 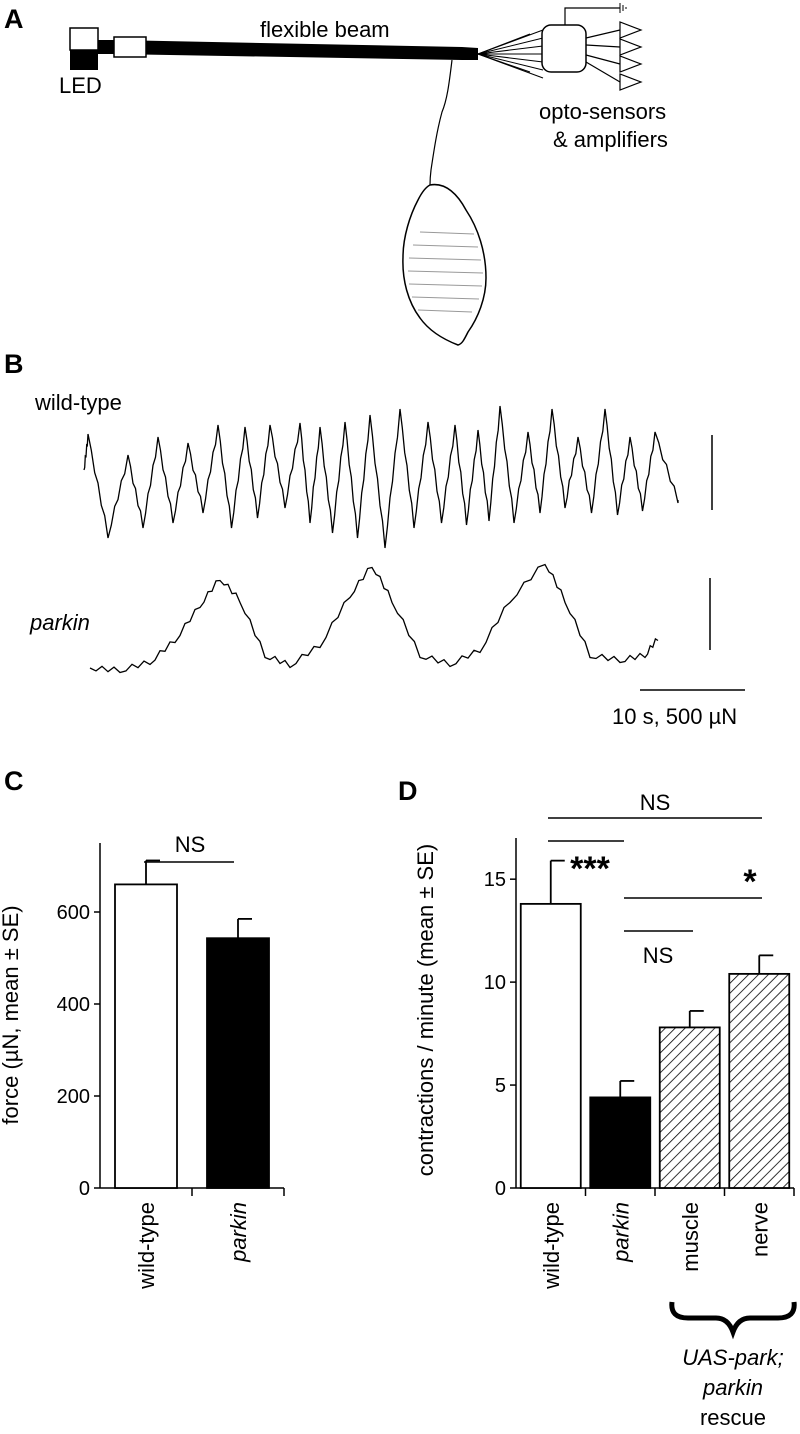 I want to click on larva, so click(x=444, y=264).